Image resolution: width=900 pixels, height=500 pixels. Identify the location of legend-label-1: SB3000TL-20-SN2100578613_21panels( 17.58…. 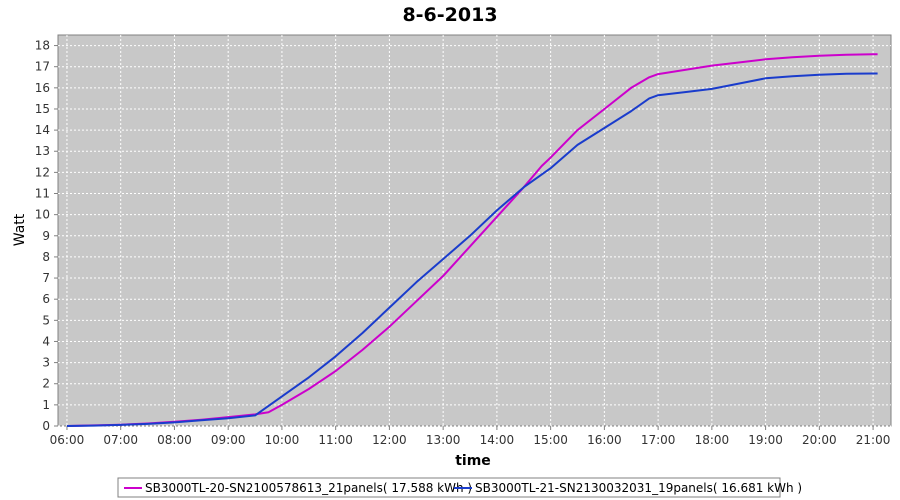
(308, 488).